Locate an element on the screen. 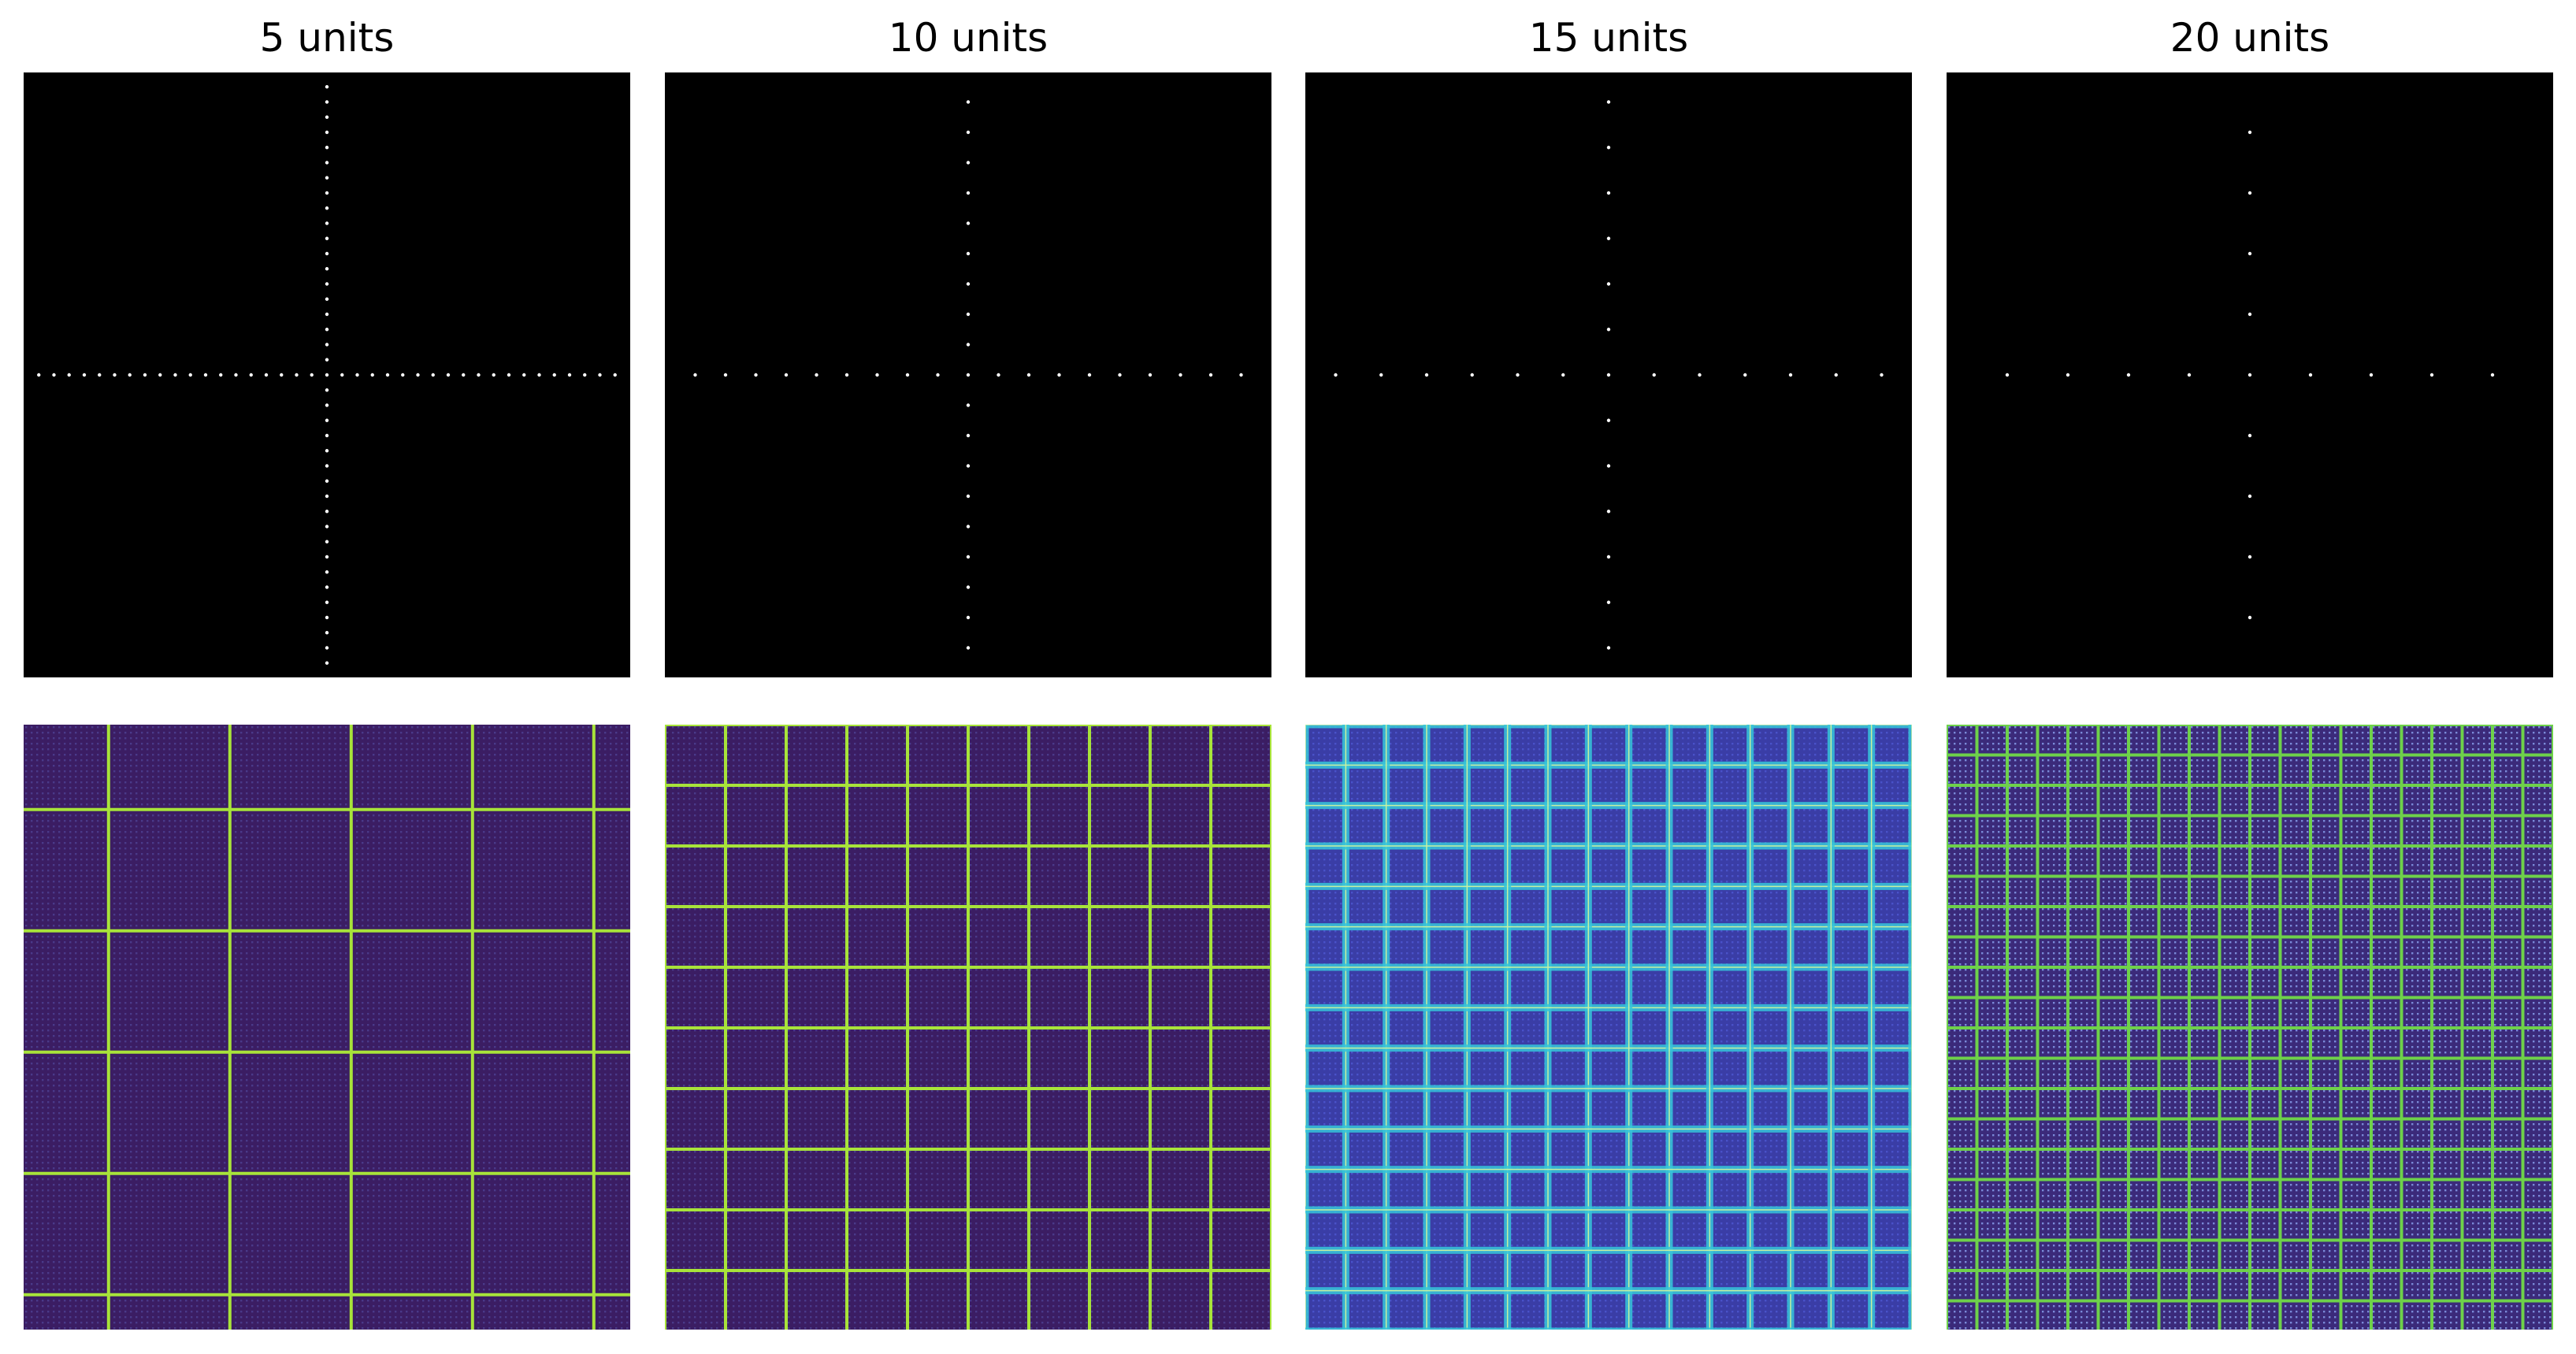 The image size is (2576, 1354). panel-title-2: 10 units is located at coordinates (968, 37).